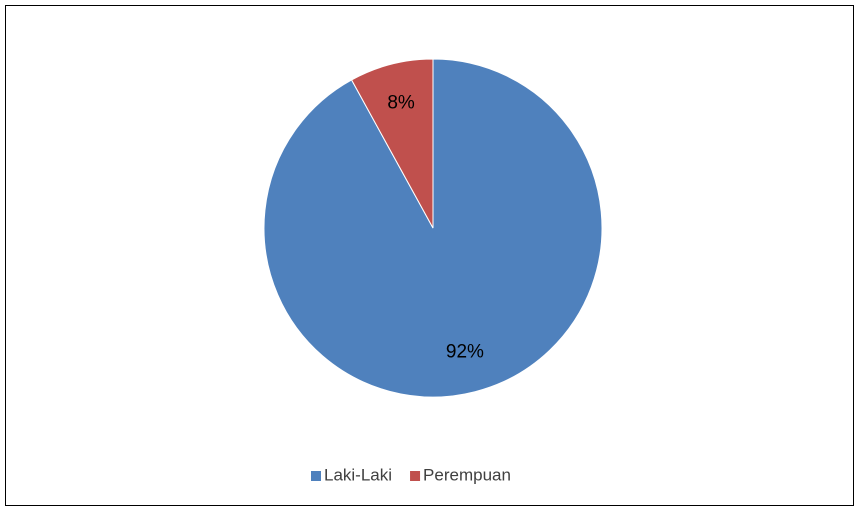 The width and height of the screenshot is (859, 512). Describe the element at coordinates (401, 103) in the screenshot. I see `data-label: 8%` at that location.